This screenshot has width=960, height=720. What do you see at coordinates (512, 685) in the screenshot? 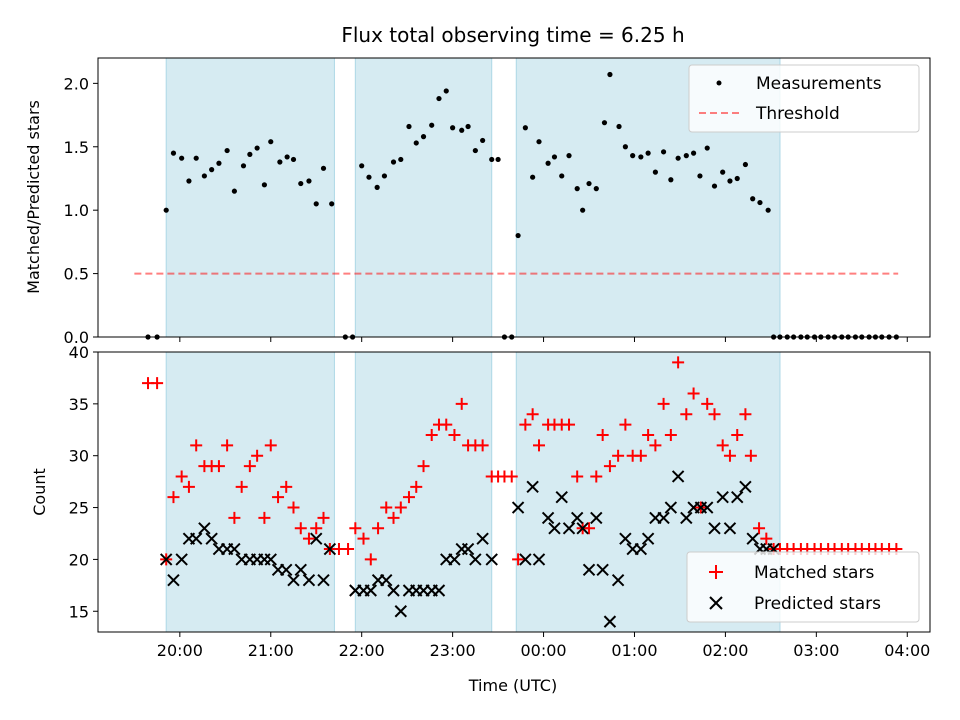
I see `x-axis-label: Time (UTC)` at bounding box center [512, 685].